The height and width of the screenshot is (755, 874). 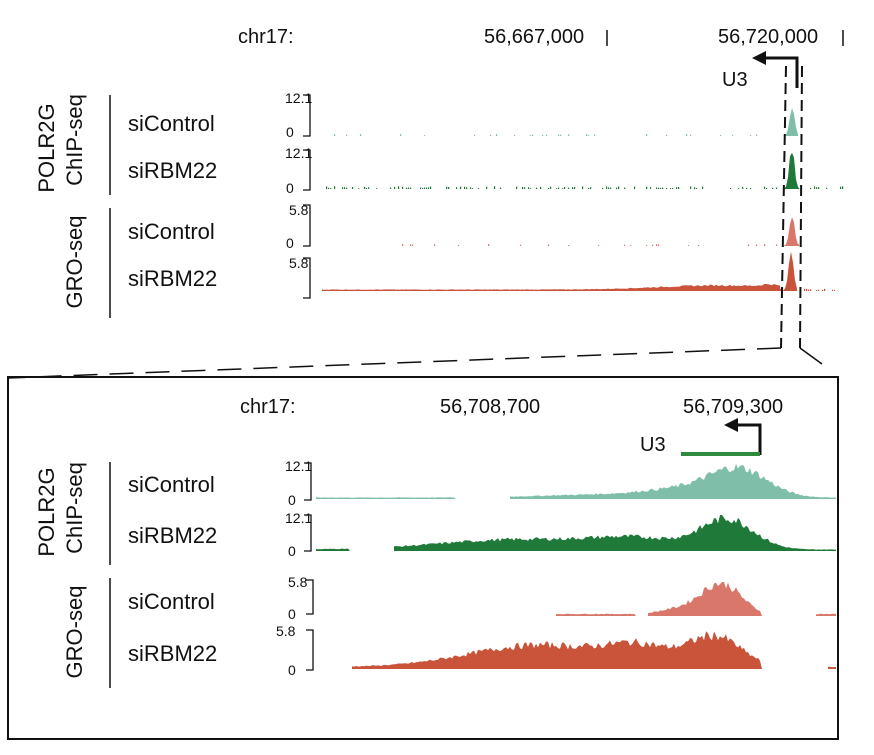 What do you see at coordinates (601, 231) in the screenshot?
I see `top-track3-signal` at bounding box center [601, 231].